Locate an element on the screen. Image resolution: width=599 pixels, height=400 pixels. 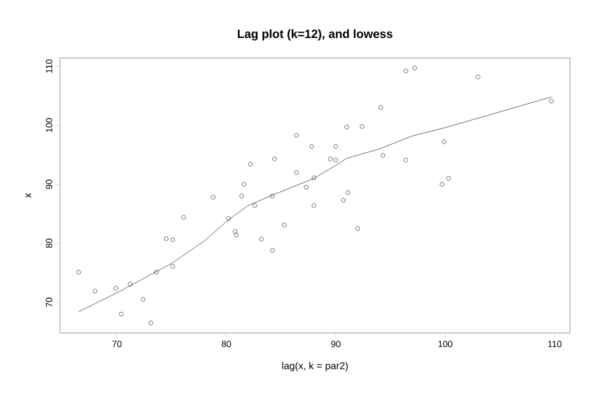
x-tick-label: 110 is located at coordinates (555, 344).